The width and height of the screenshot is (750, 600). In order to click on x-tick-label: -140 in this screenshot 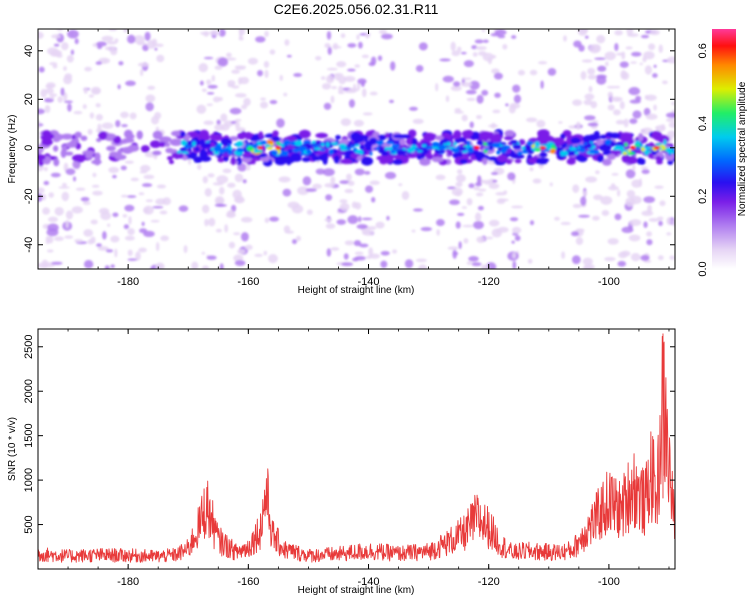, I will do `click(369, 282)`.